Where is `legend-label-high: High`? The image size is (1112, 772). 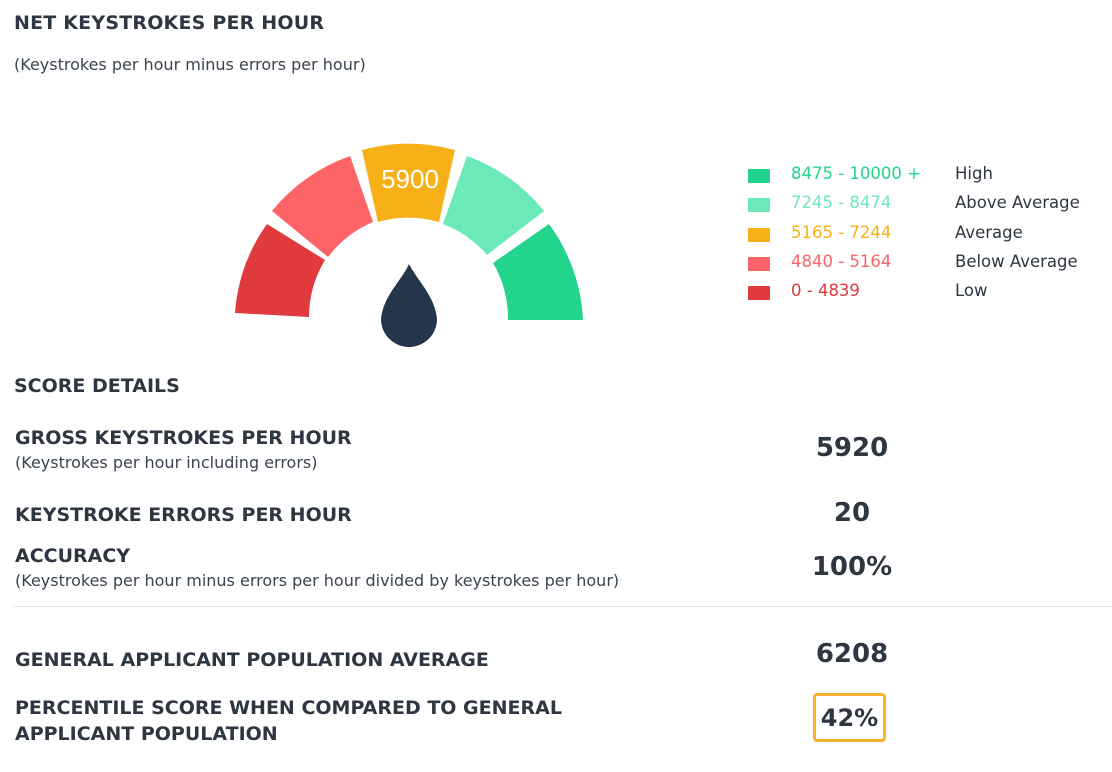
legend-label-high: High is located at coordinates (974, 173).